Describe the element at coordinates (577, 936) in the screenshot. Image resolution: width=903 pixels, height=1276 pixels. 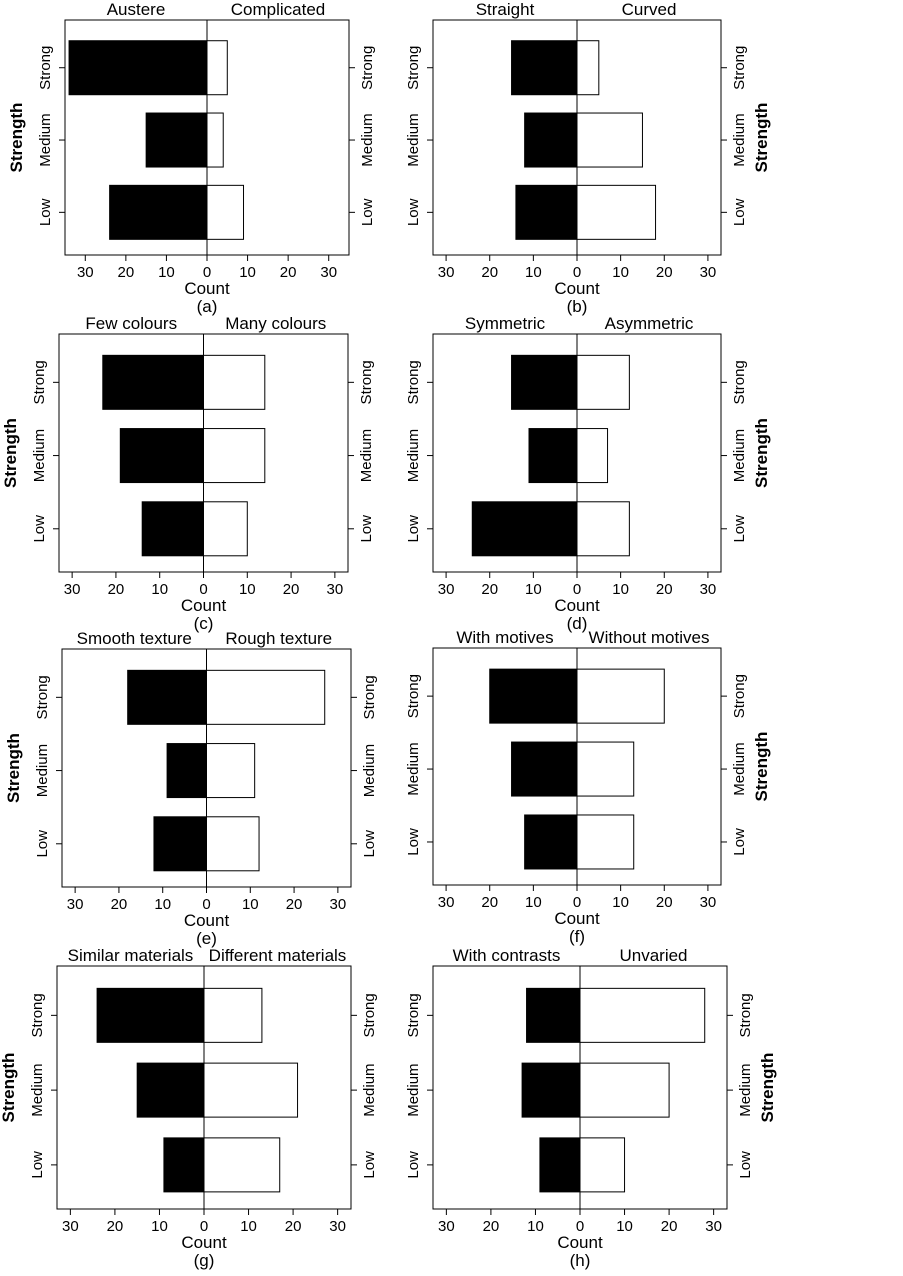
I see `panel-caption: (f)` at that location.